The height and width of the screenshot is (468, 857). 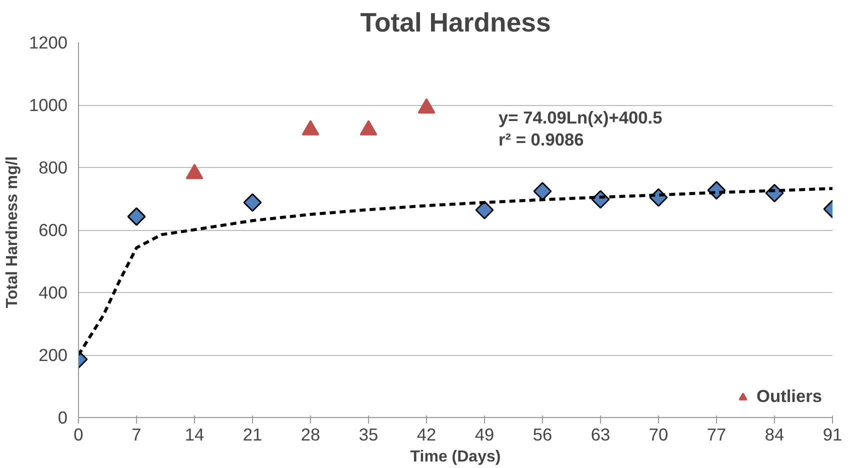 What do you see at coordinates (832, 434) in the screenshot?
I see `x-tick-label: 91` at bounding box center [832, 434].